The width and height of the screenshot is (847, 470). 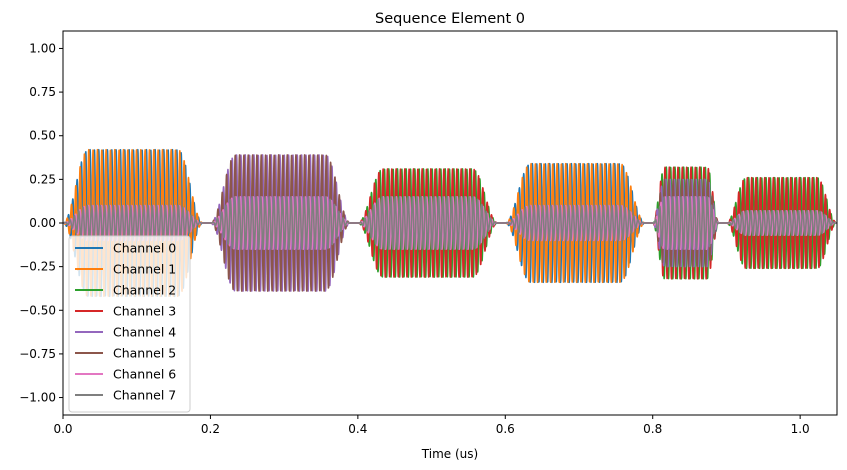 I want to click on legend-label: Channel 7, so click(x=144, y=395).